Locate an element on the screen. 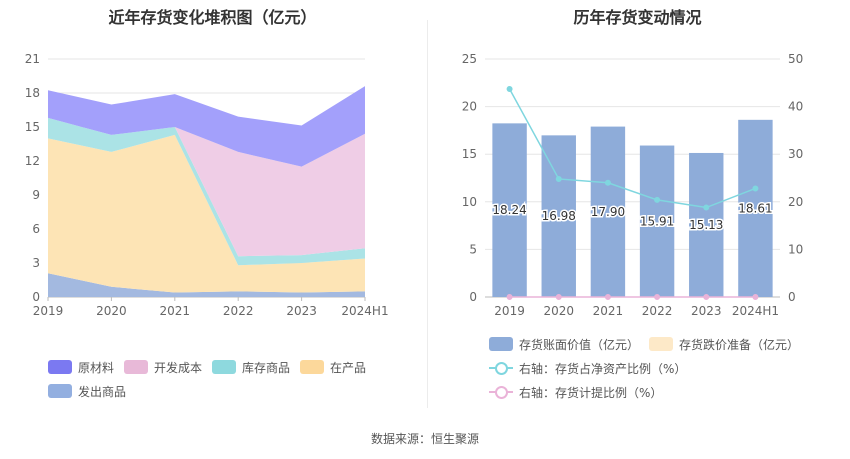  y-tick-label: 3 is located at coordinates (36, 263).